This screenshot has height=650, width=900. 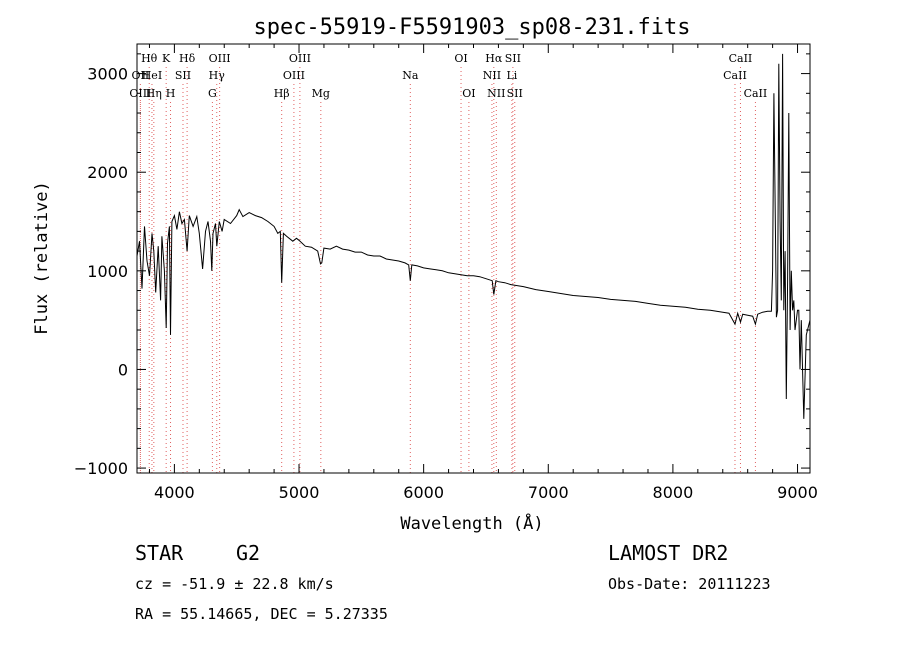 What do you see at coordinates (299, 492) in the screenshot?
I see `x-tick-label: 5000` at bounding box center [299, 492].